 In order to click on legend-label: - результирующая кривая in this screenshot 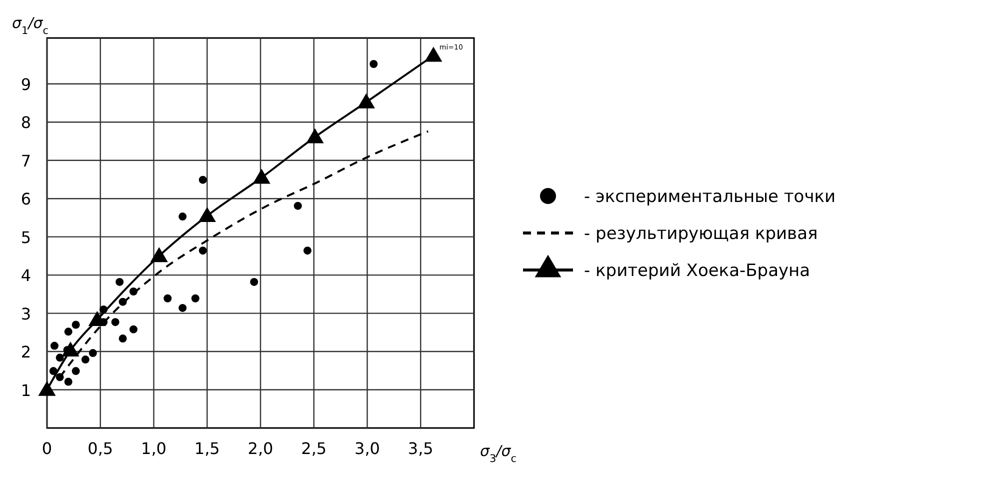, I will do `click(701, 234)`.